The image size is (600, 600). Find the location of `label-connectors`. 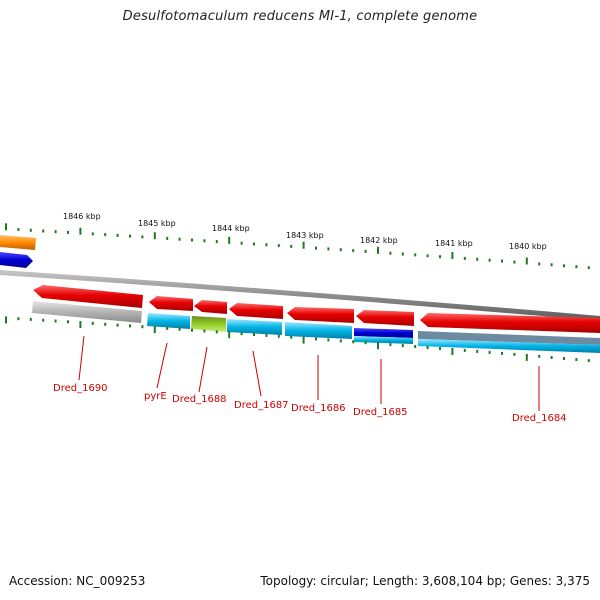

label-connectors is located at coordinates (309, 373).